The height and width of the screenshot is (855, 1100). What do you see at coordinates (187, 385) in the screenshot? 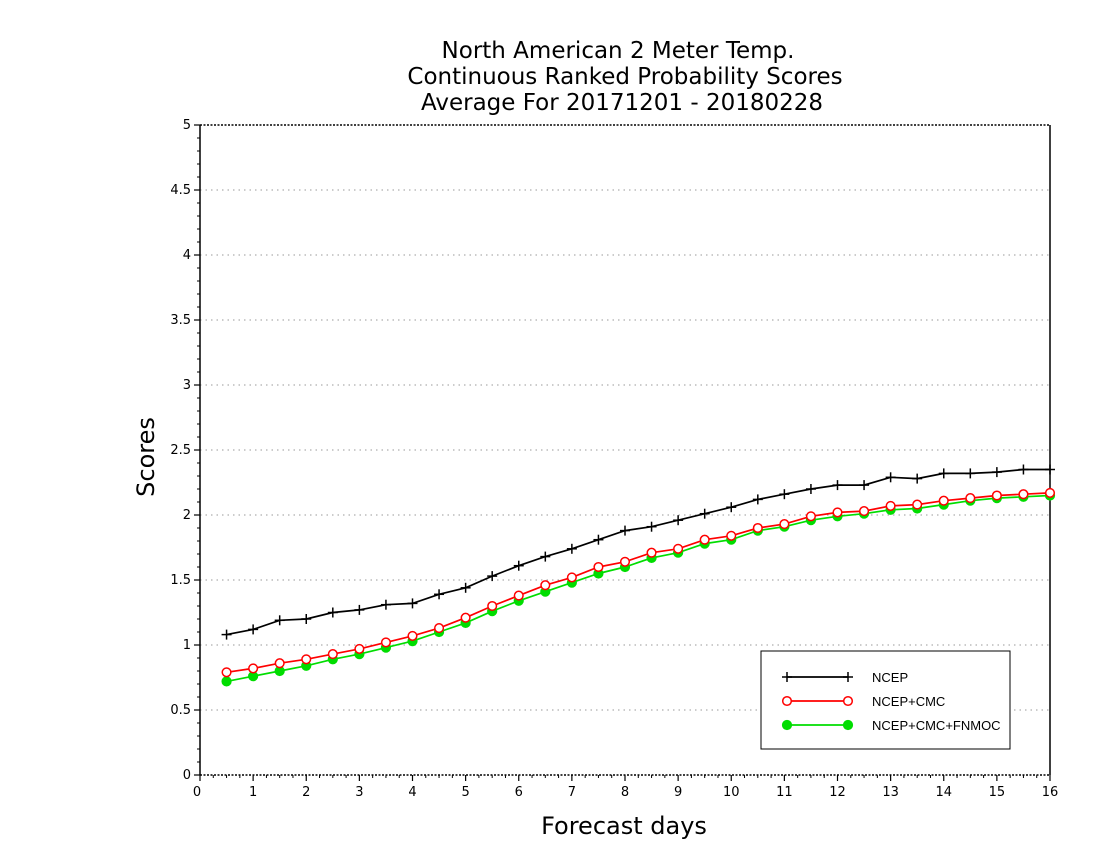
I see `y-tick-label-6: 3` at bounding box center [187, 385].